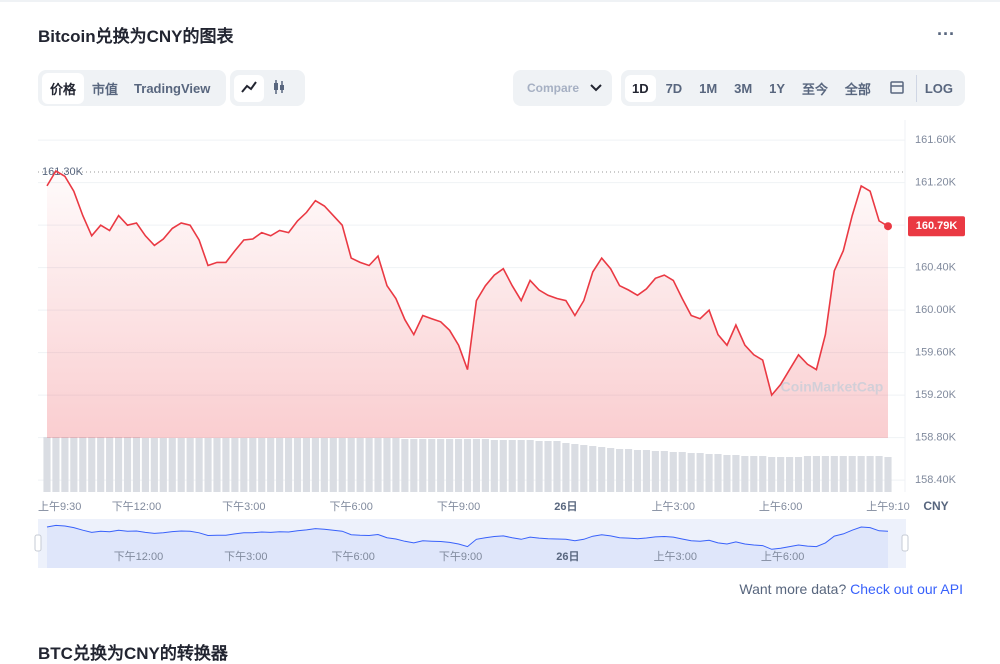 The width and height of the screenshot is (1000, 664). I want to click on x-tick-label: 26日, so click(565, 506).